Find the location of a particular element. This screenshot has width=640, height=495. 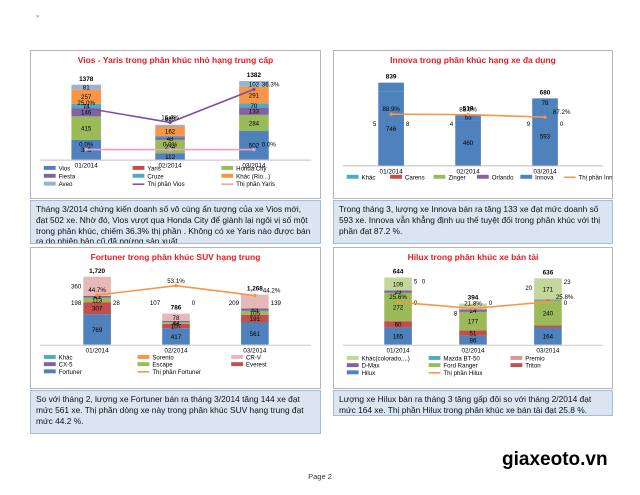

bar-data-label: 460 is located at coordinates (468, 143).